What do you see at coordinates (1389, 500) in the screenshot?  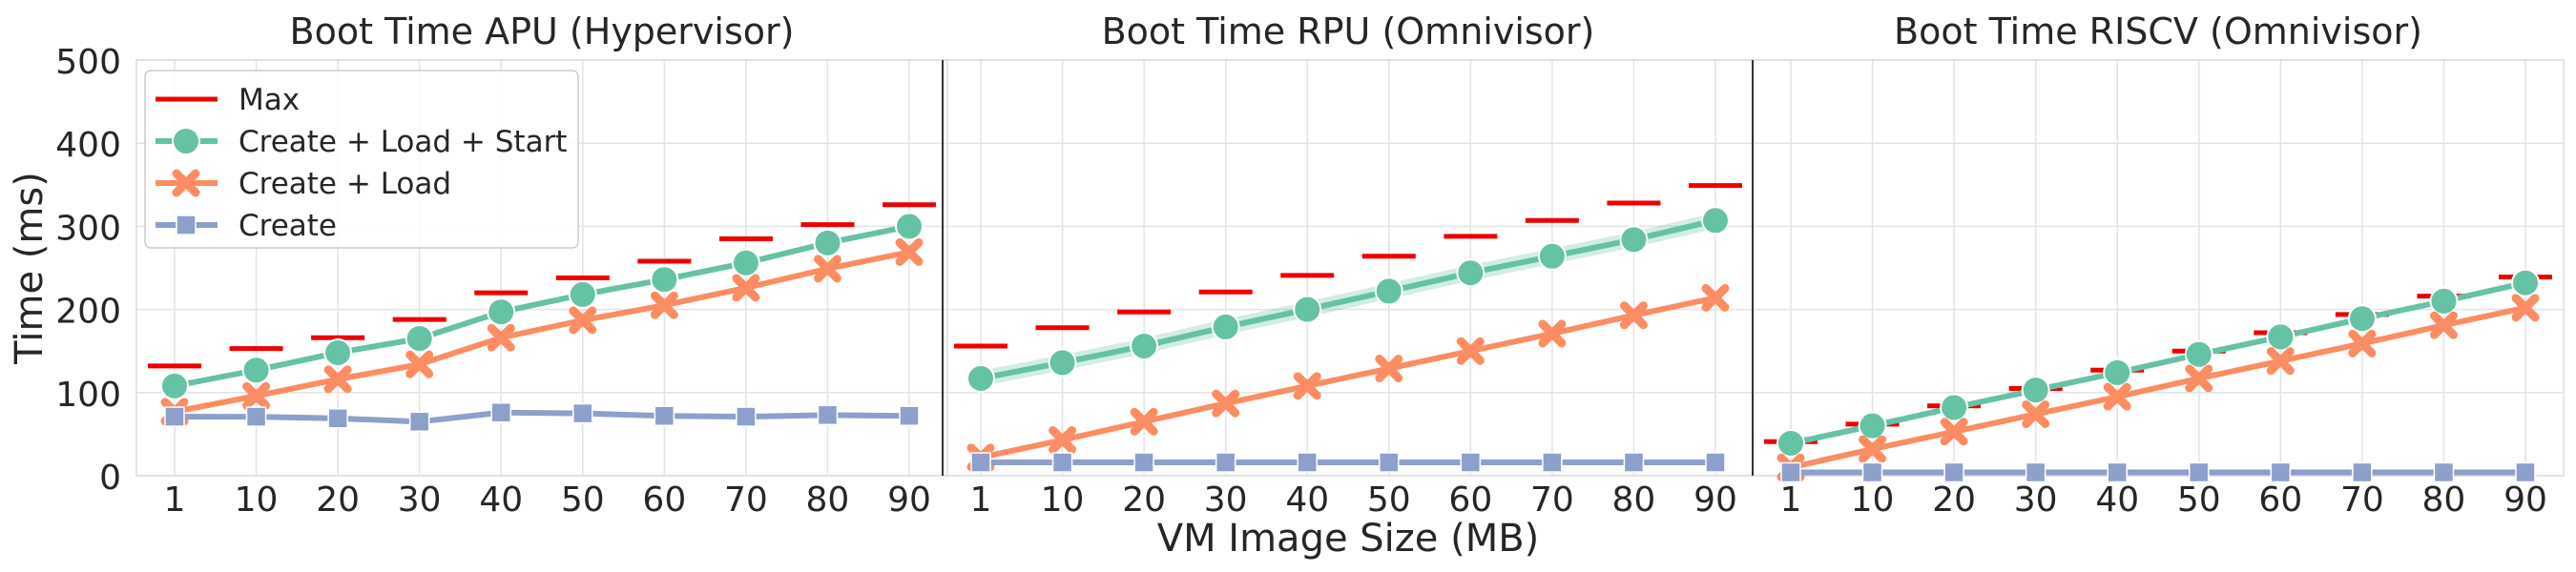 I see `x-tick-label: 50` at bounding box center [1389, 500].